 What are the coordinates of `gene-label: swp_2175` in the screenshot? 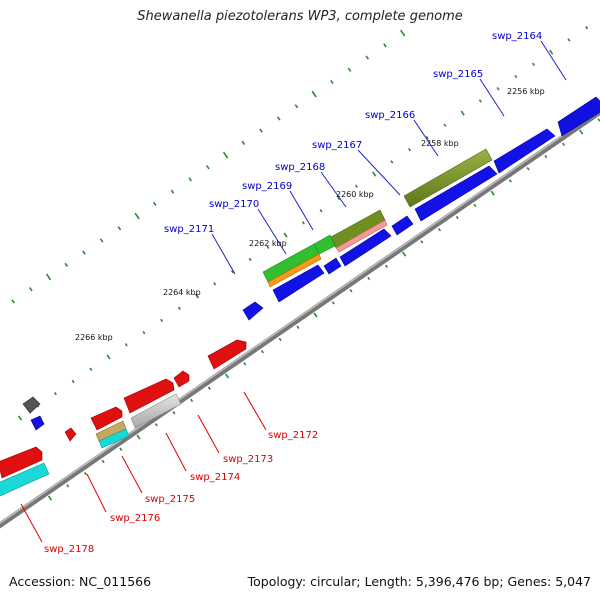 It's located at (170, 499).